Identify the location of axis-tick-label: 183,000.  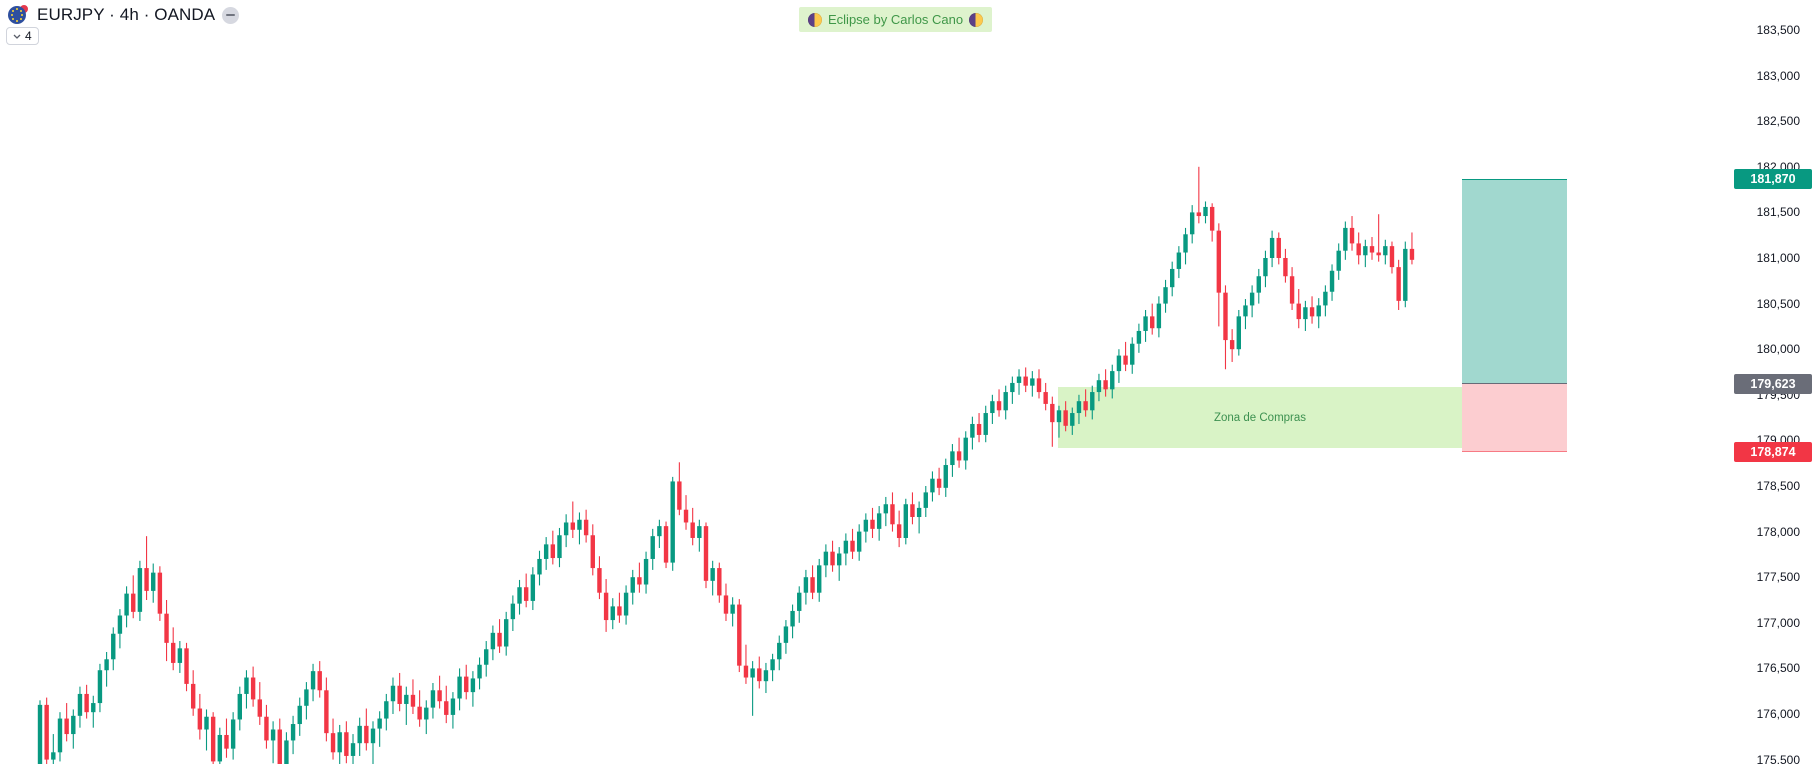
(1778, 75).